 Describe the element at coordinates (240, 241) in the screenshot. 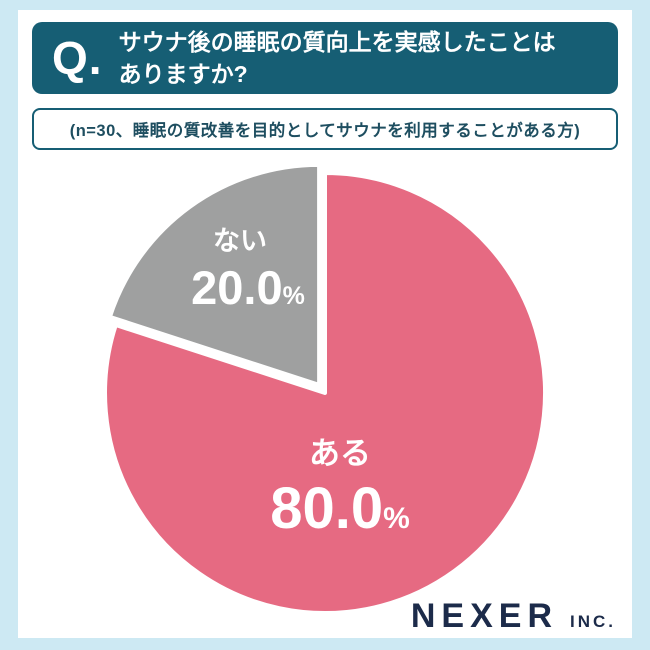

I see `pie-slice-label-nai: ない` at that location.